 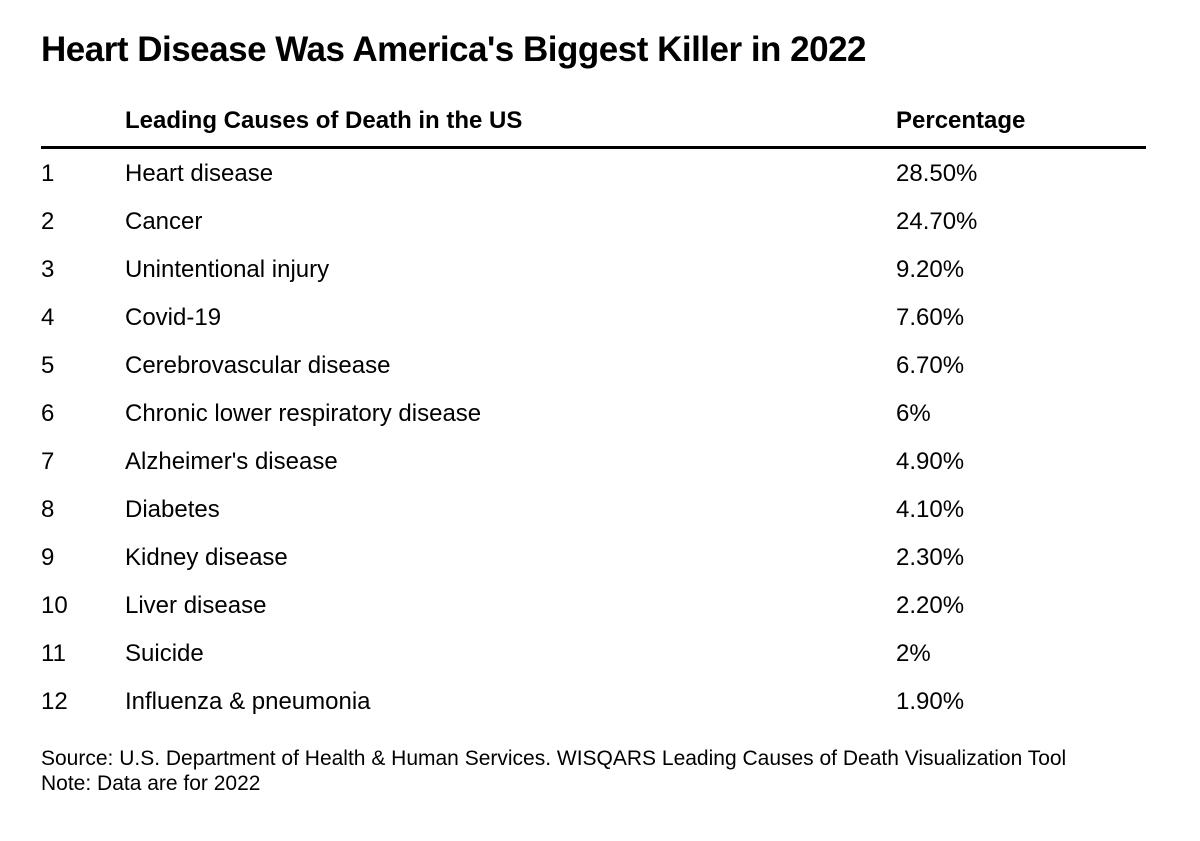 I want to click on table-row: 2 Cancer 24.70%, so click(x=593, y=222).